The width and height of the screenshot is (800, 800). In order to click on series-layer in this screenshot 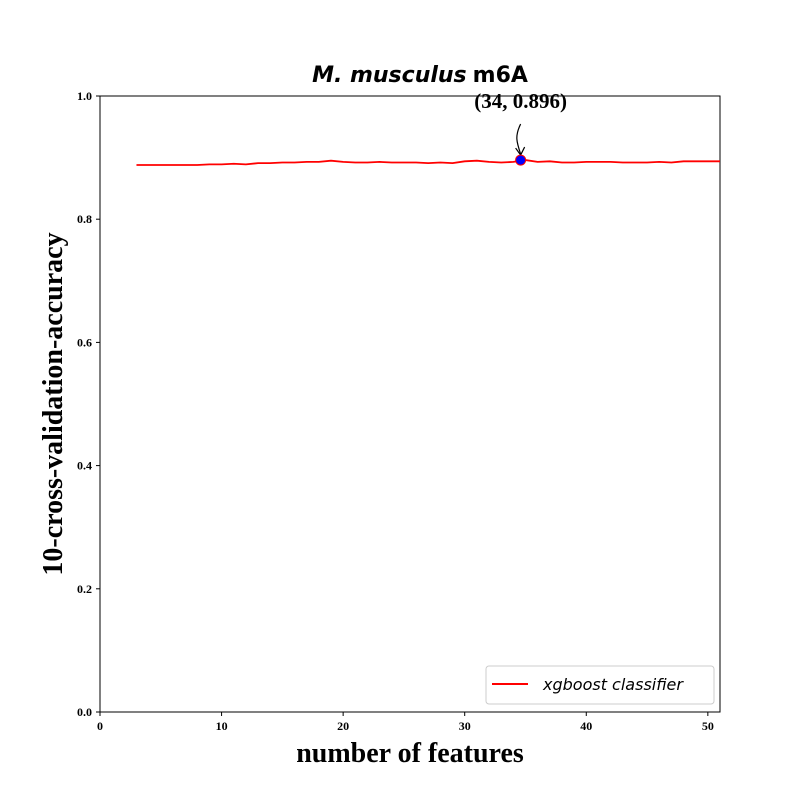, I will do `click(428, 162)`.